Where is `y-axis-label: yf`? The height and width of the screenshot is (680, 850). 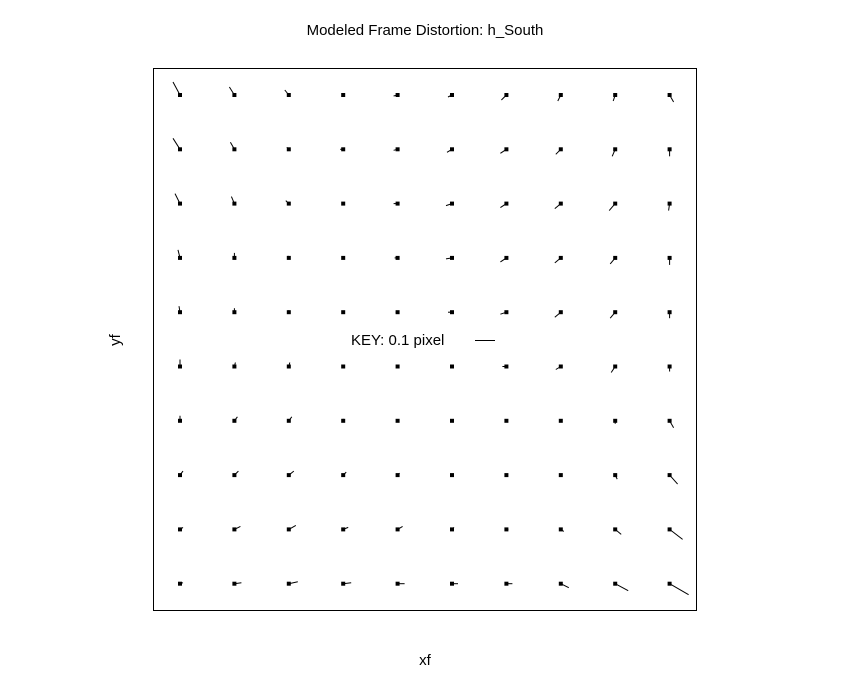 y-axis-label: yf is located at coordinates (115, 339).